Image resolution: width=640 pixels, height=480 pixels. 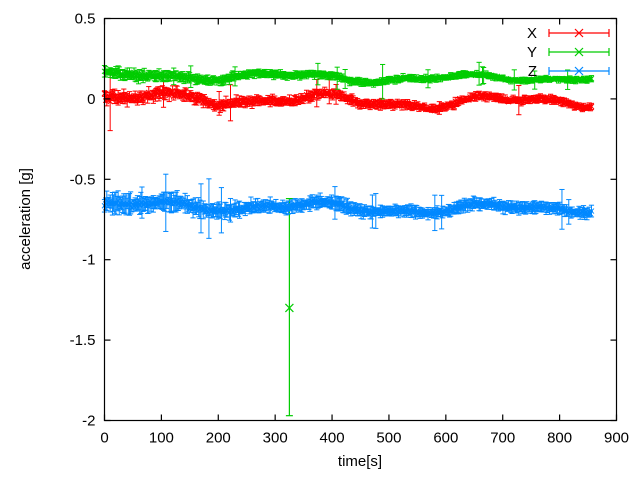 What do you see at coordinates (348, 206) in the screenshot?
I see `series-Z` at bounding box center [348, 206].